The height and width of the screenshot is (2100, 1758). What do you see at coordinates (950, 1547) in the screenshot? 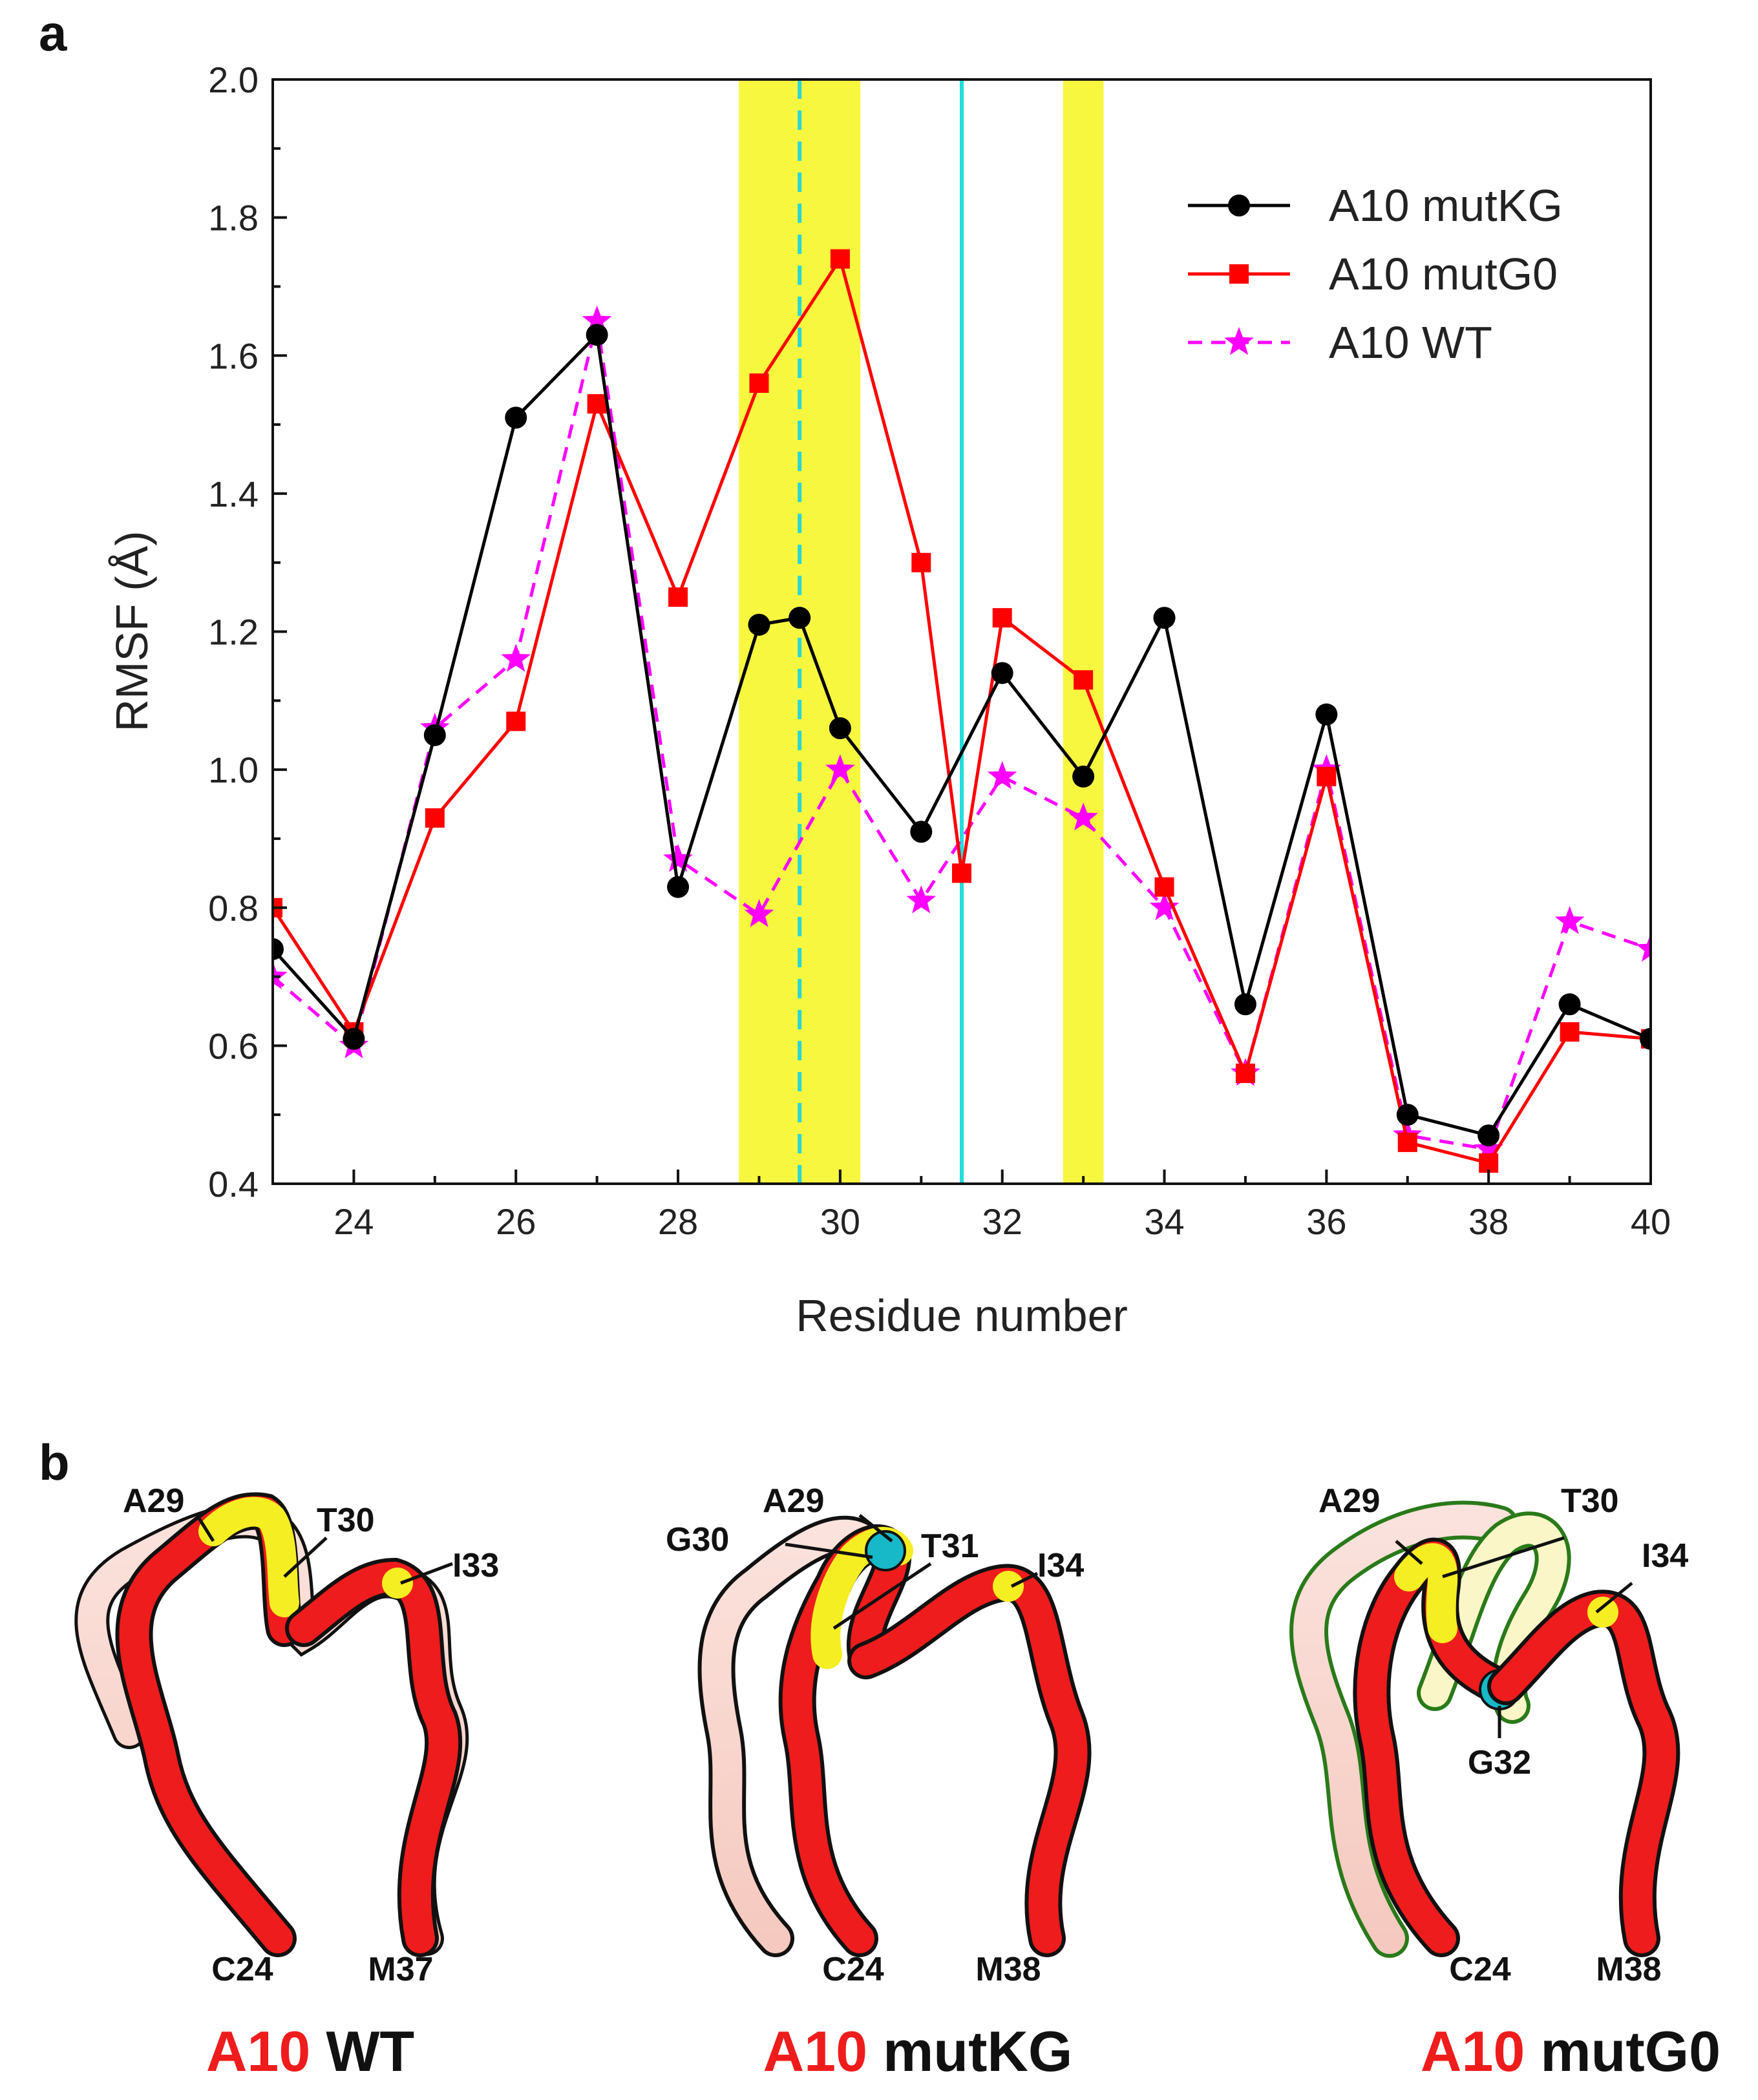
I see `label-t31: T31` at bounding box center [950, 1547].